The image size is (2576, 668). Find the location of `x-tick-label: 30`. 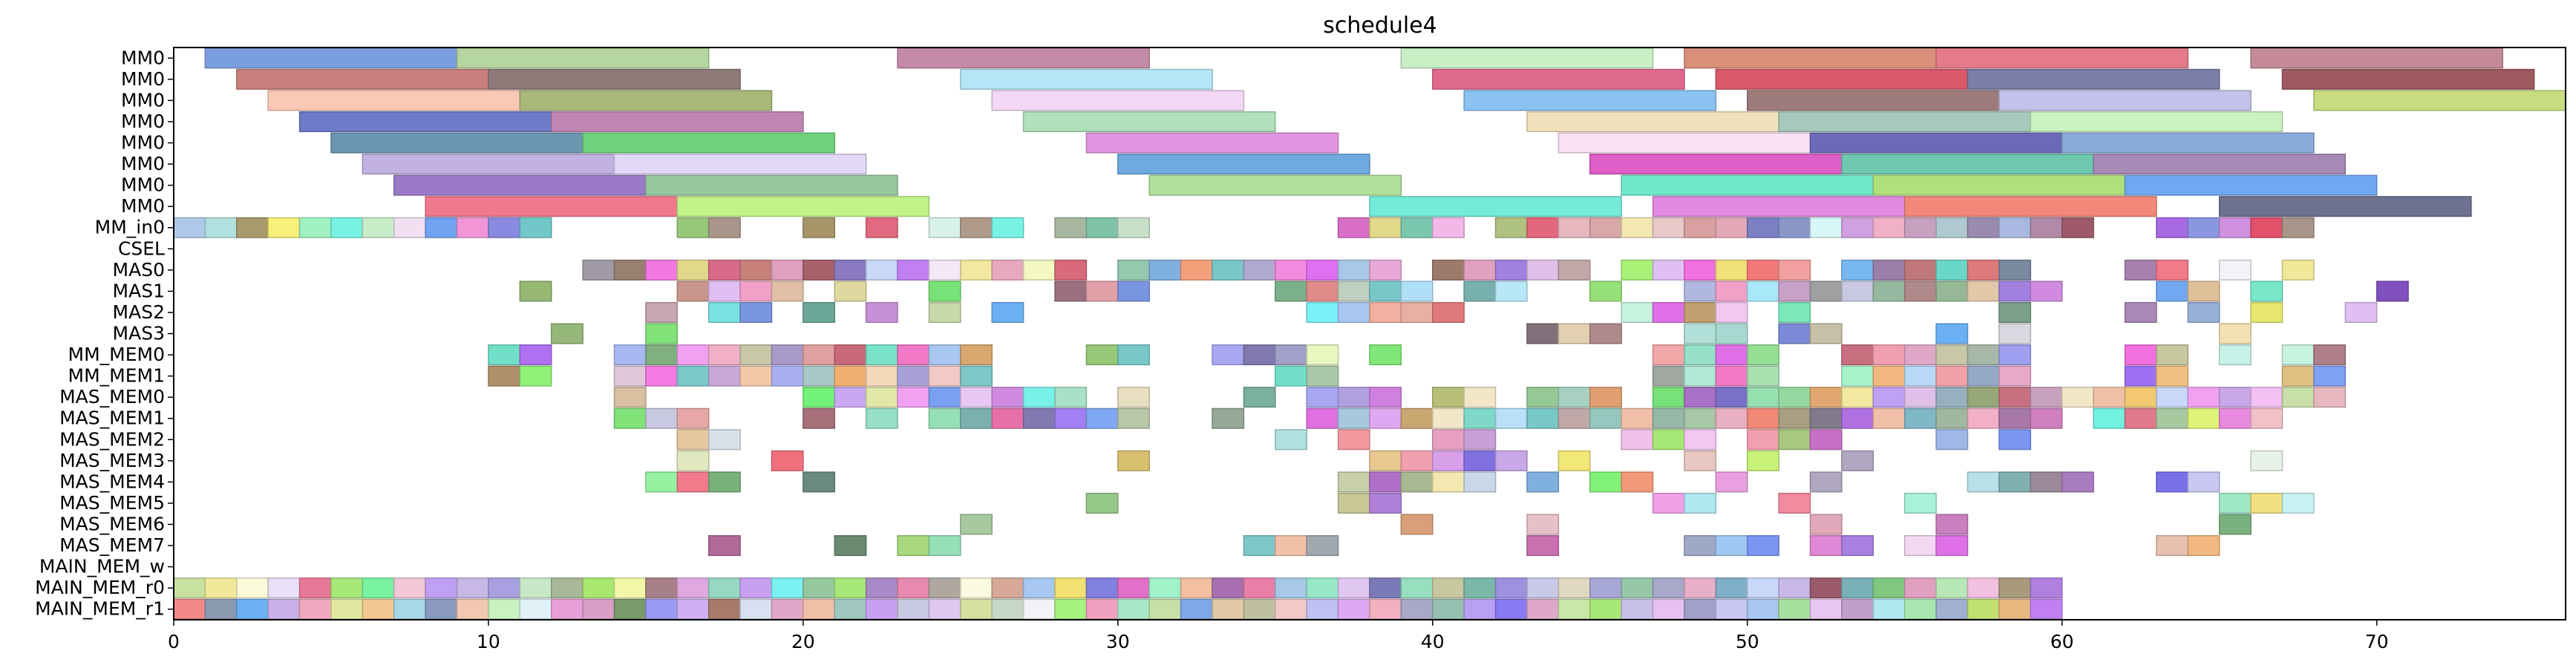

x-tick-label: 30 is located at coordinates (1118, 642).